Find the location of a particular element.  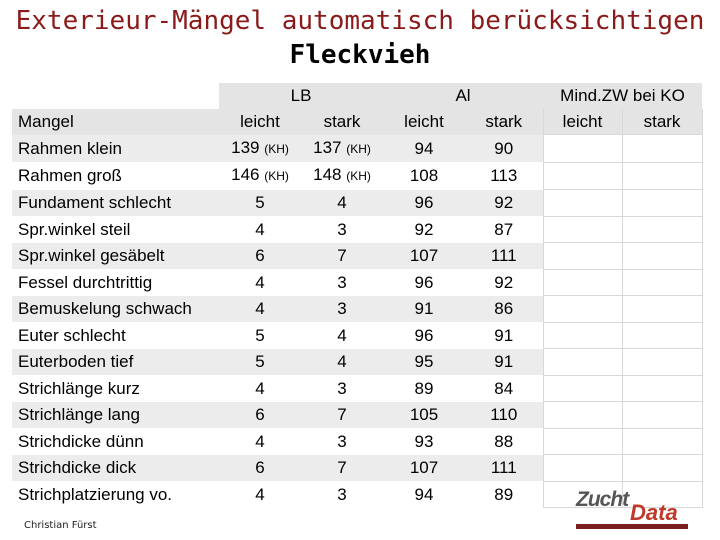

table-row: Bemuskelung schwach 4 3 91 86 is located at coordinates (357, 309).